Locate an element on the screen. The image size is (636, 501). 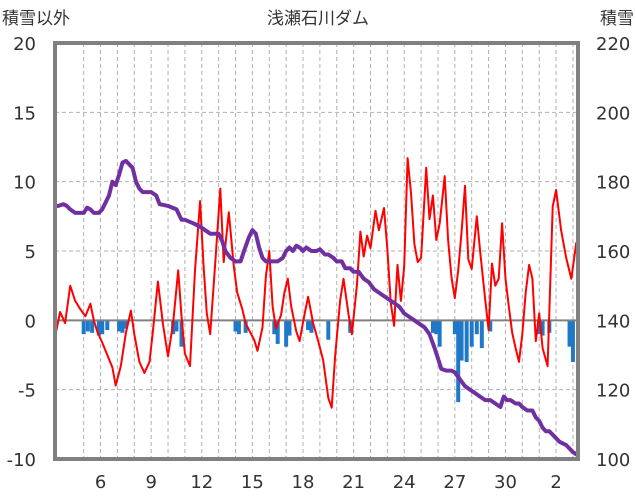
x-tick-label: 18 is located at coordinates (303, 482).